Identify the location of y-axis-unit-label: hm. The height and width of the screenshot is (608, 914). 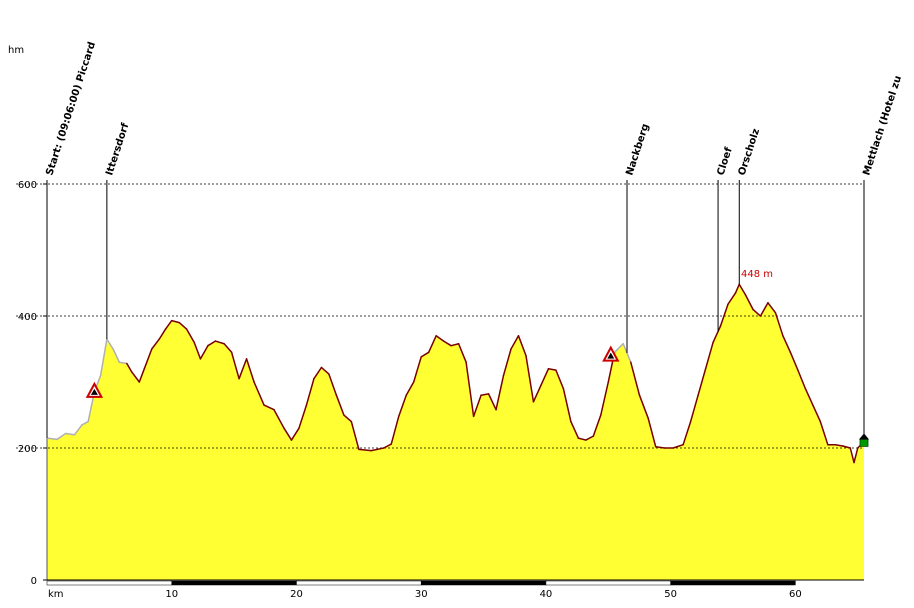
(16, 50).